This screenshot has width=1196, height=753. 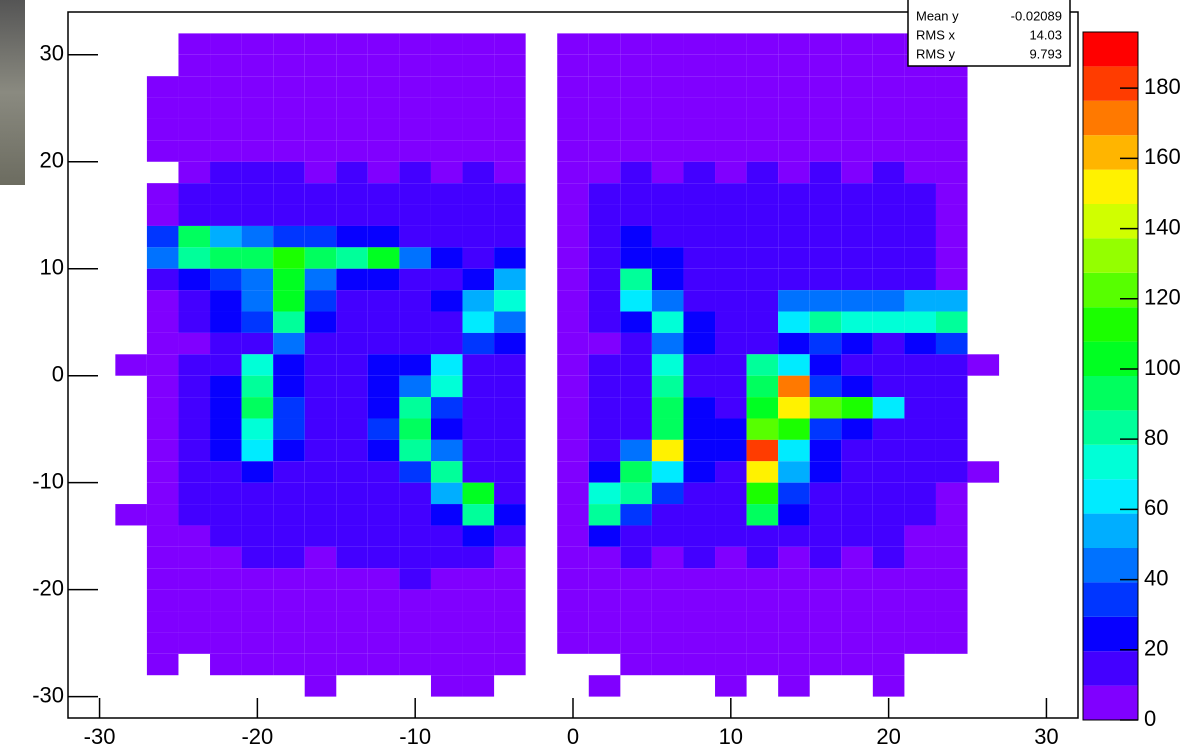 I want to click on color-bar-band, so click(x=1110, y=599).